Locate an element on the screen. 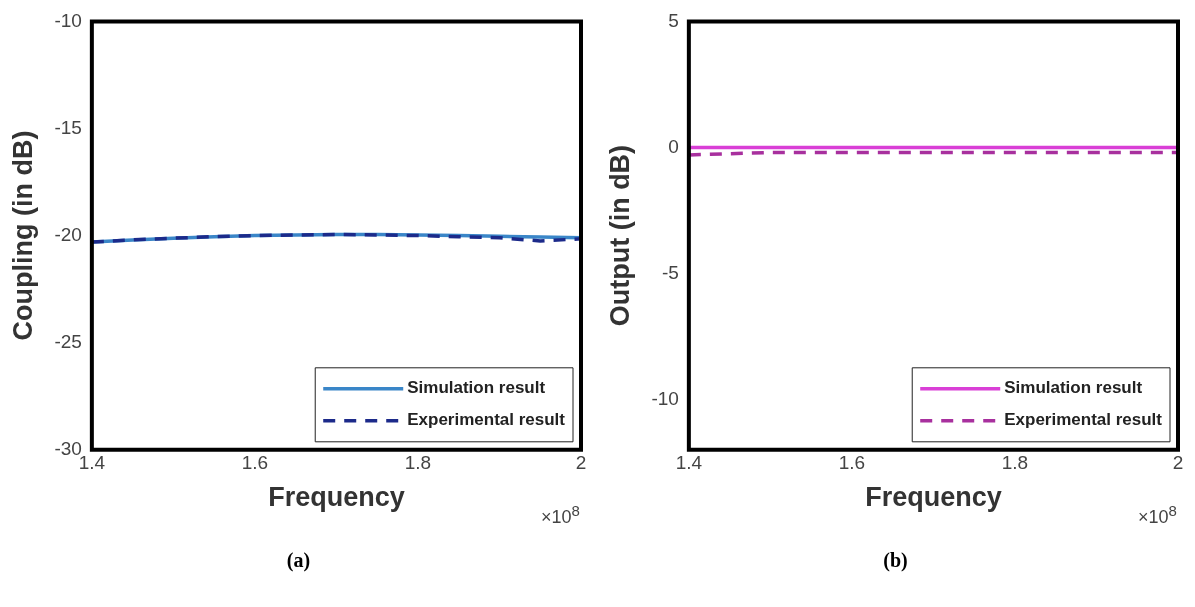 This screenshot has height=607, width=1195. y-tick-label: 5 is located at coordinates (673, 20).